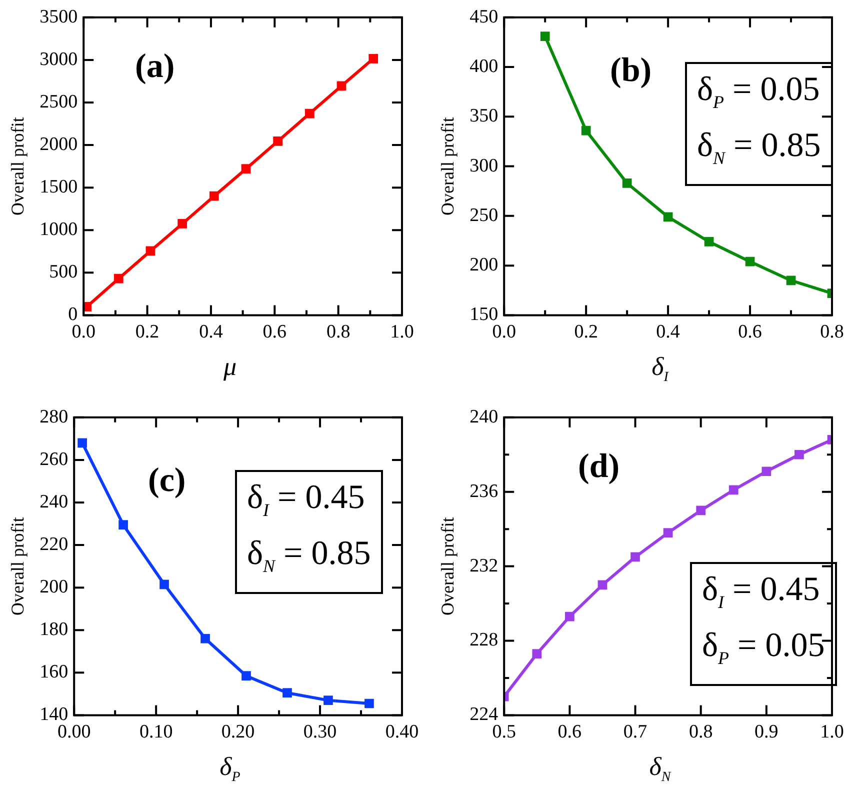 The image size is (861, 799). Describe the element at coordinates (631, 71) in the screenshot. I see `annotation: (b)` at that location.